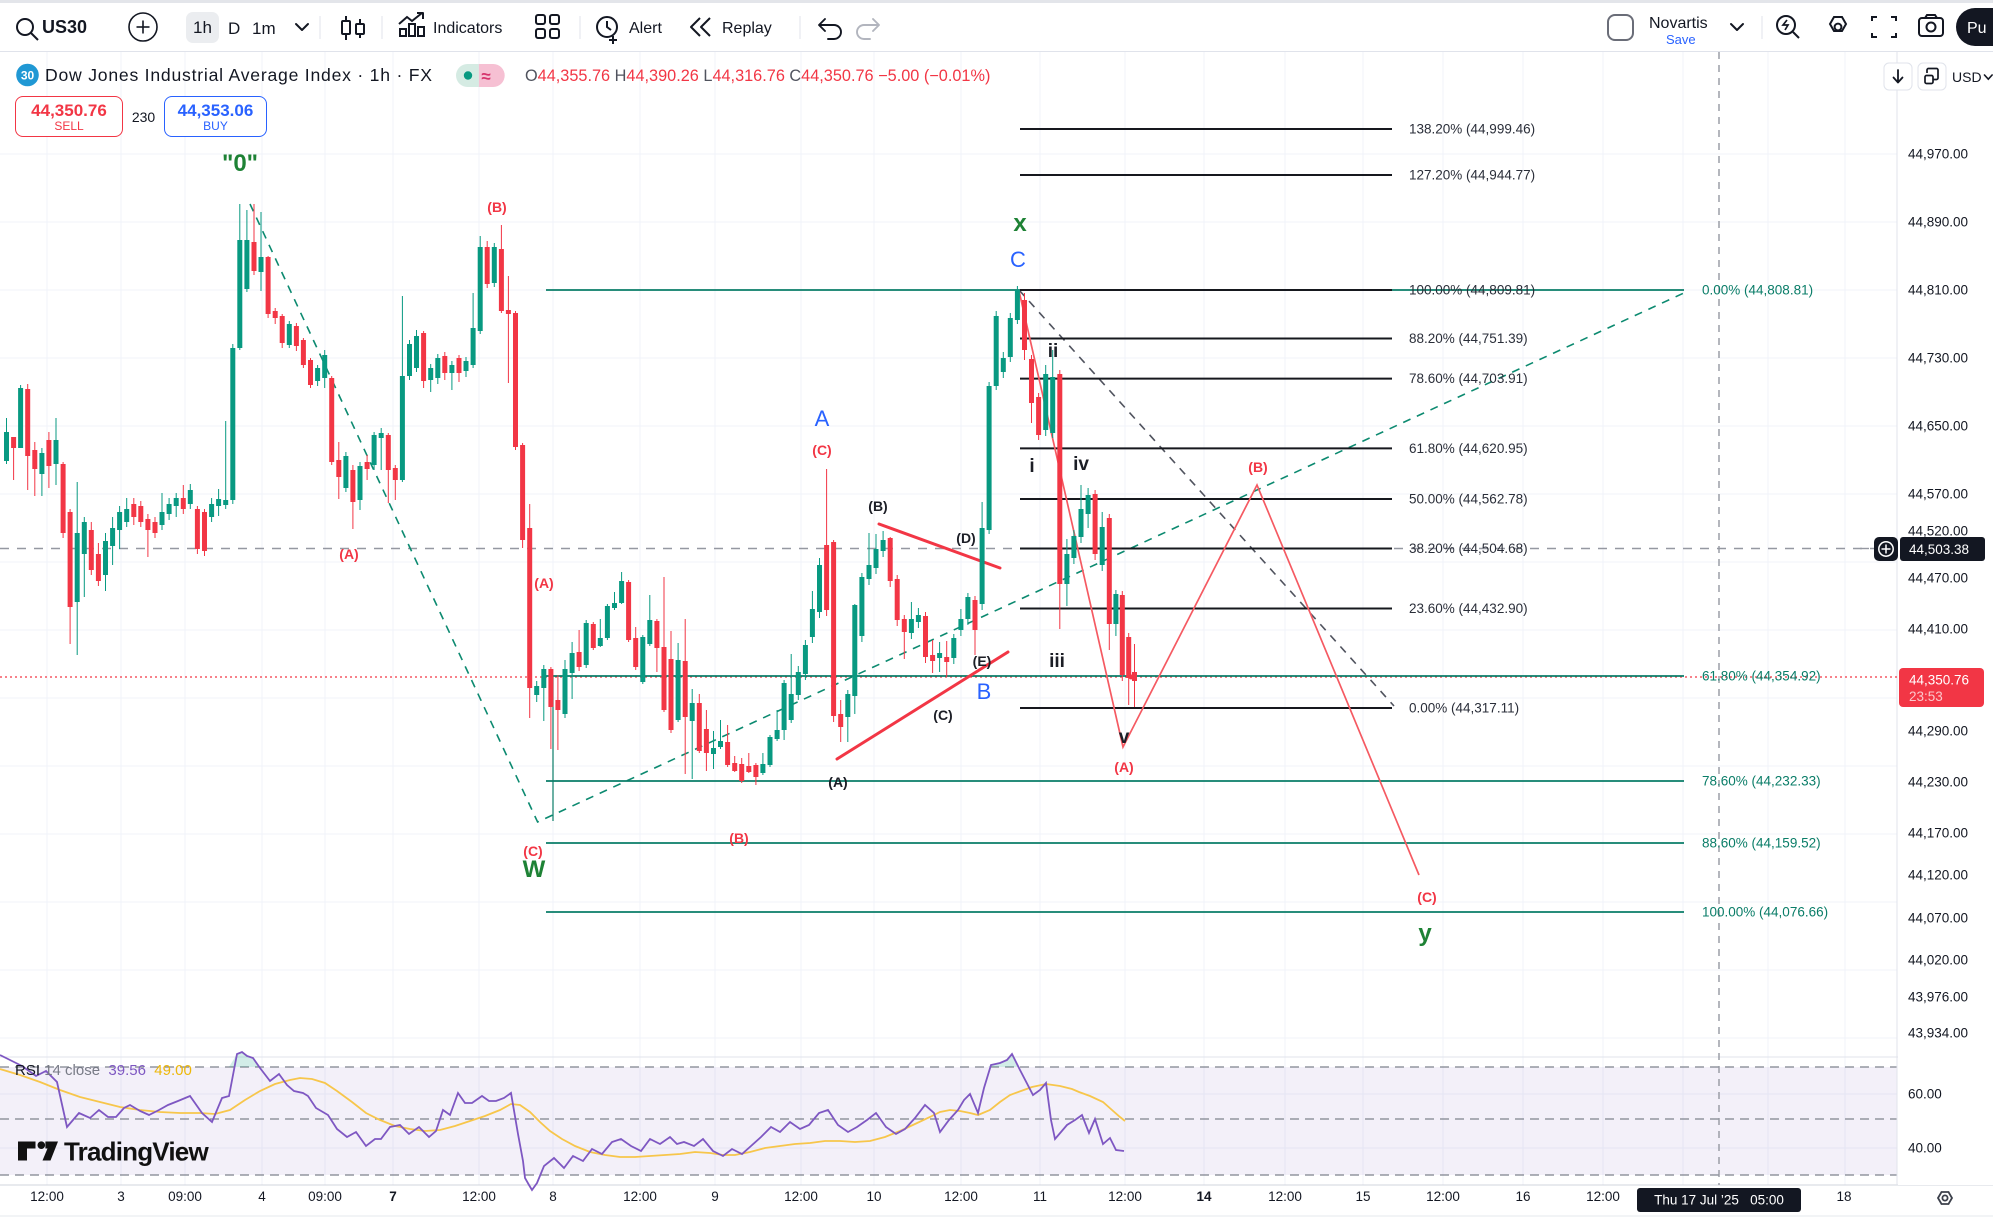 Image resolution: width=1993 pixels, height=1222 pixels. What do you see at coordinates (1925, 1148) in the screenshot?
I see `svg-text: 40.00` at bounding box center [1925, 1148].